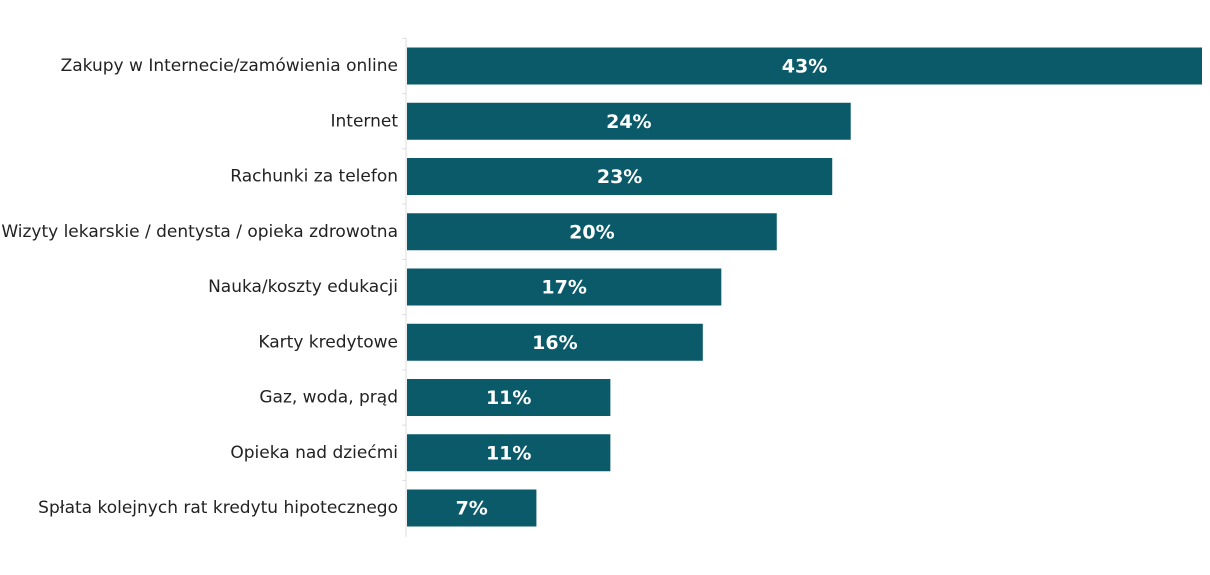 This screenshot has height=575, width=1210. I want to click on value-label: 7%, so click(472, 509).